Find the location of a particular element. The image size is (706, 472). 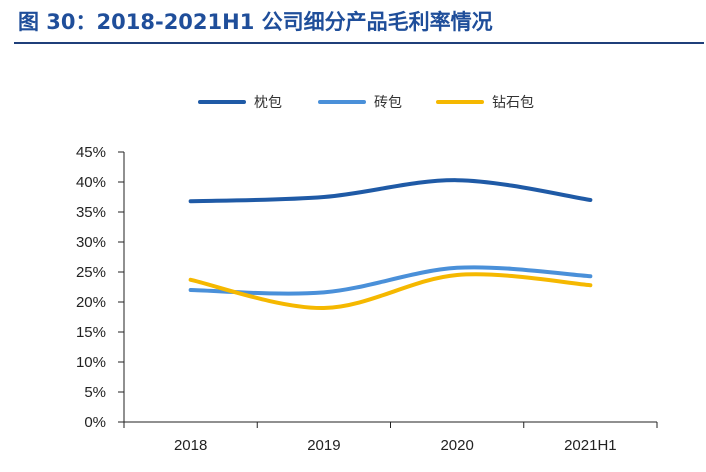

legend-item-diamond-pack: 钻石包 is located at coordinates (485, 102).